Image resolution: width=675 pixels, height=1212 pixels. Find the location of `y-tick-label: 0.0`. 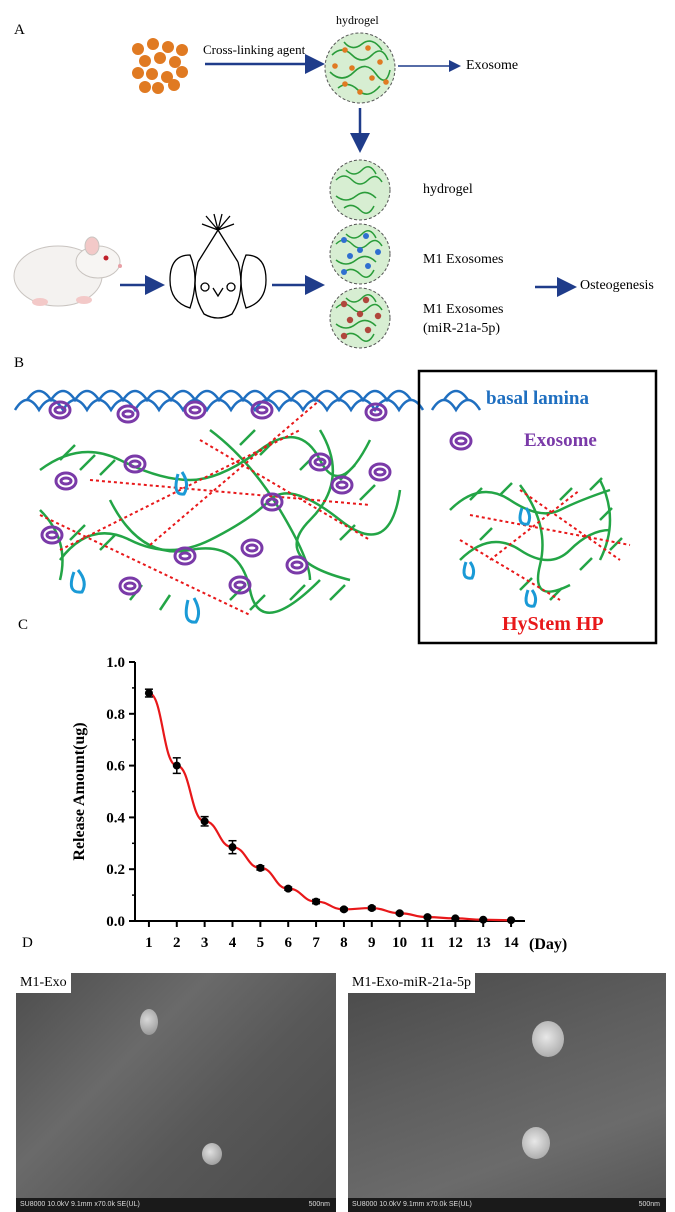

y-tick-label: 0.0 is located at coordinates (115, 922).